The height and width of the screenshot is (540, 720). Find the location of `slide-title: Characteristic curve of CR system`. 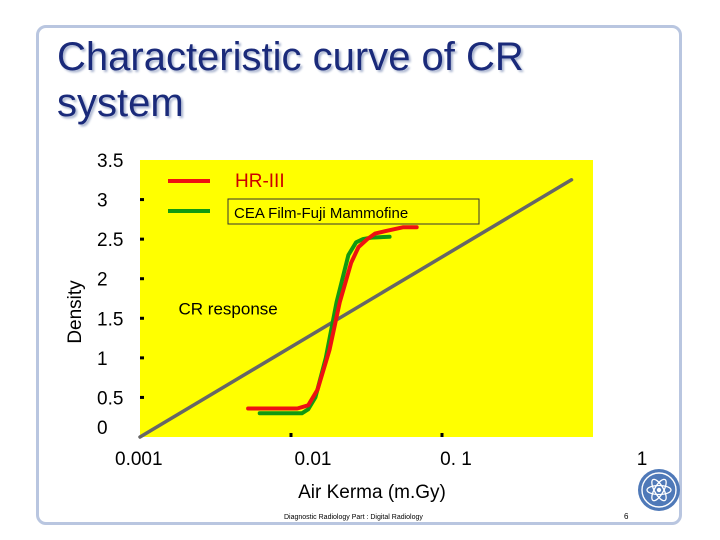

slide-title: Characteristic curve of CR system is located at coordinates (290, 80).